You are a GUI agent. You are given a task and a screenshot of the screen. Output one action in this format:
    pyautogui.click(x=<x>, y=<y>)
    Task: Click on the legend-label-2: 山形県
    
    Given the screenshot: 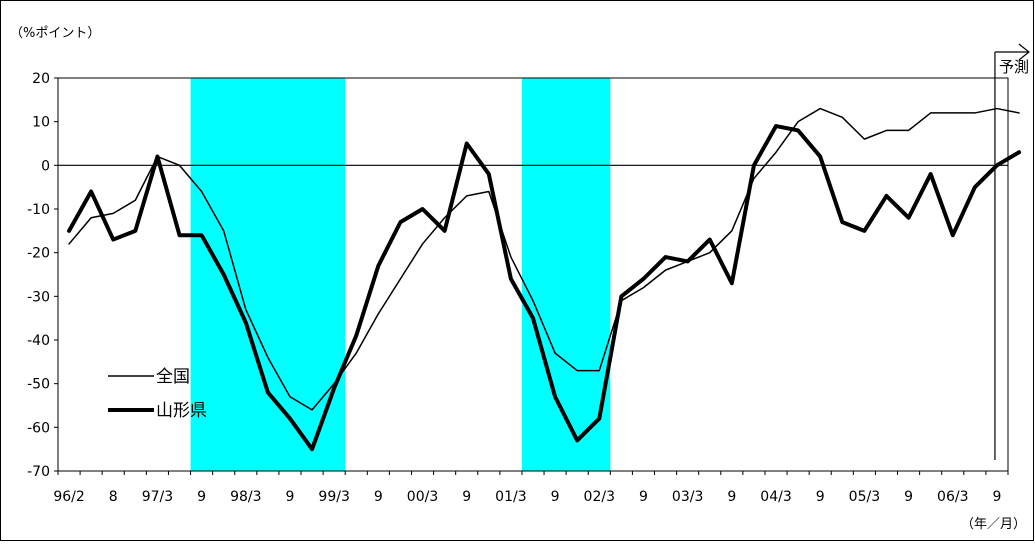 What is the action you would take?
    pyautogui.click(x=181, y=411)
    